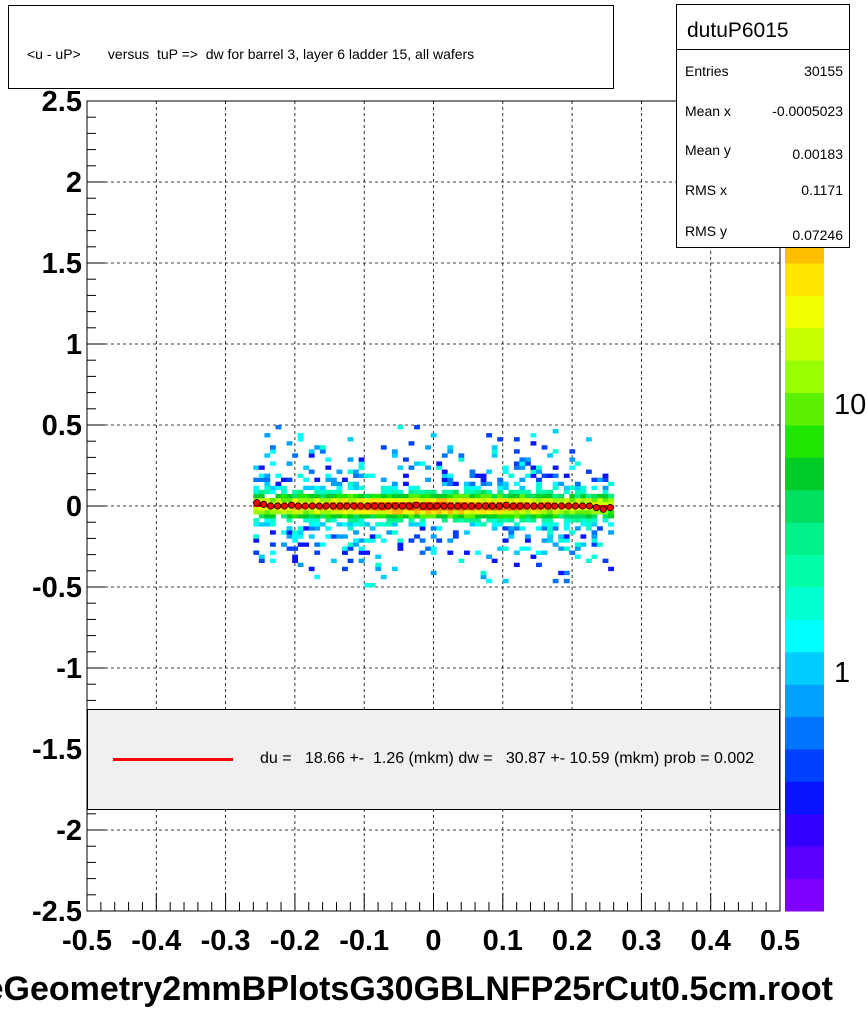 The height and width of the screenshot is (1013, 867). I want to click on stats-label: Mean x, so click(708, 111).